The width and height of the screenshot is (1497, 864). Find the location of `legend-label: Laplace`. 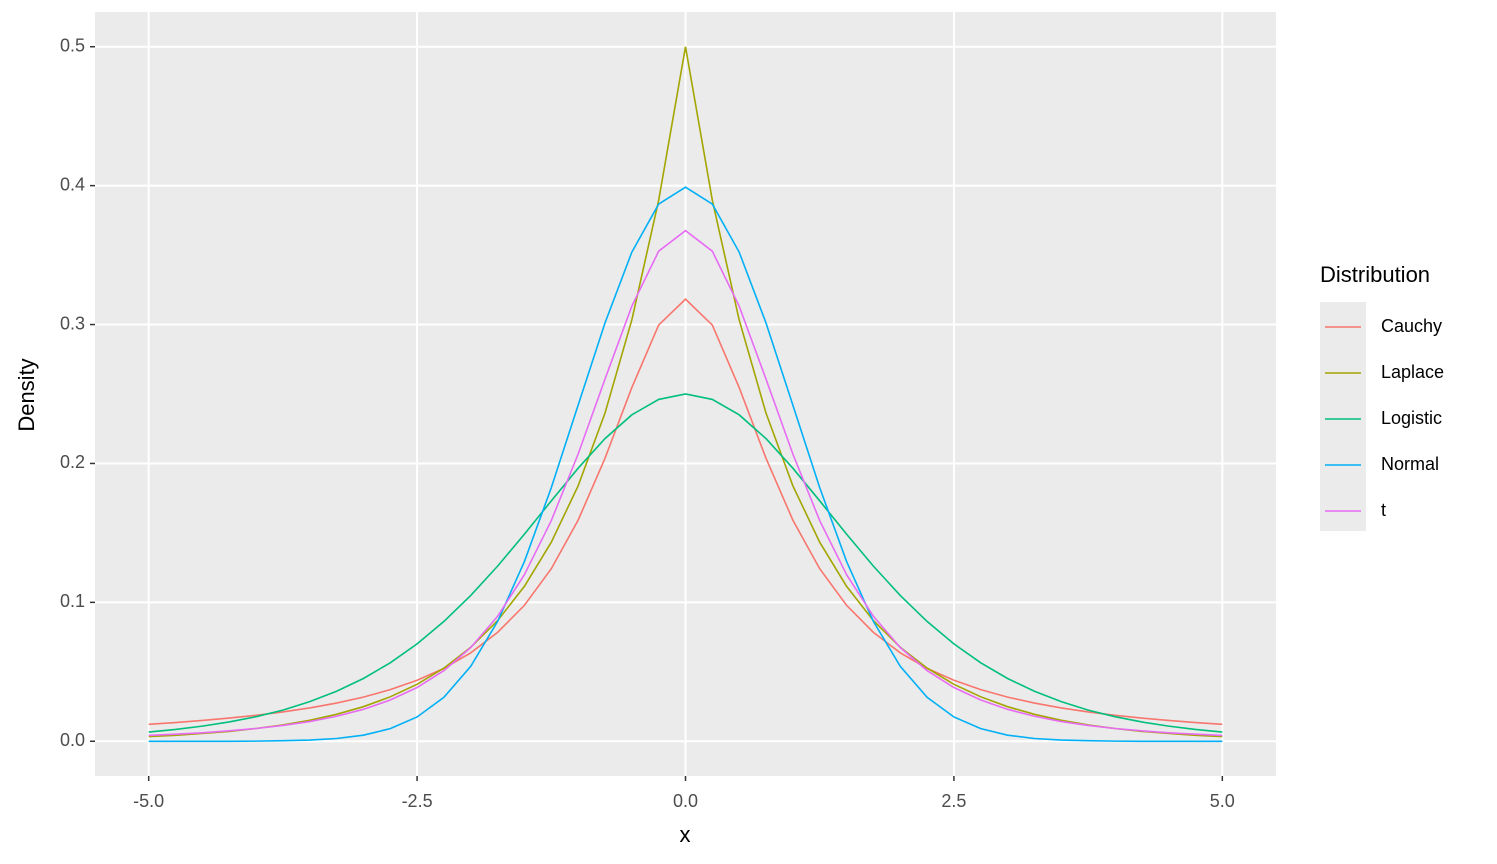

legend-label: Laplace is located at coordinates (1412, 372).